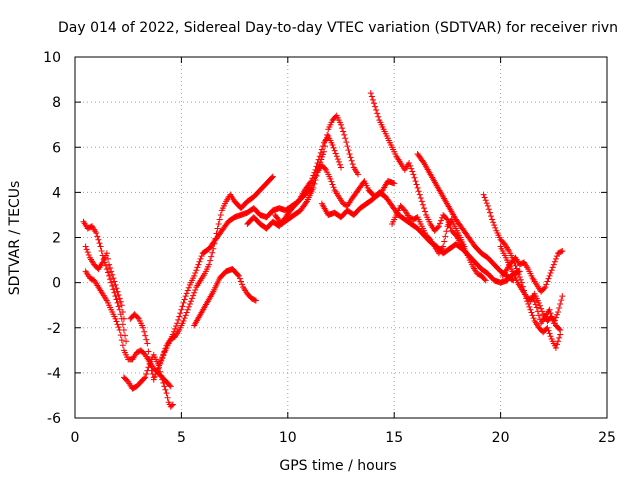  What do you see at coordinates (56, 284) in the screenshot?
I see `y-tick-label: 0` at bounding box center [56, 284].